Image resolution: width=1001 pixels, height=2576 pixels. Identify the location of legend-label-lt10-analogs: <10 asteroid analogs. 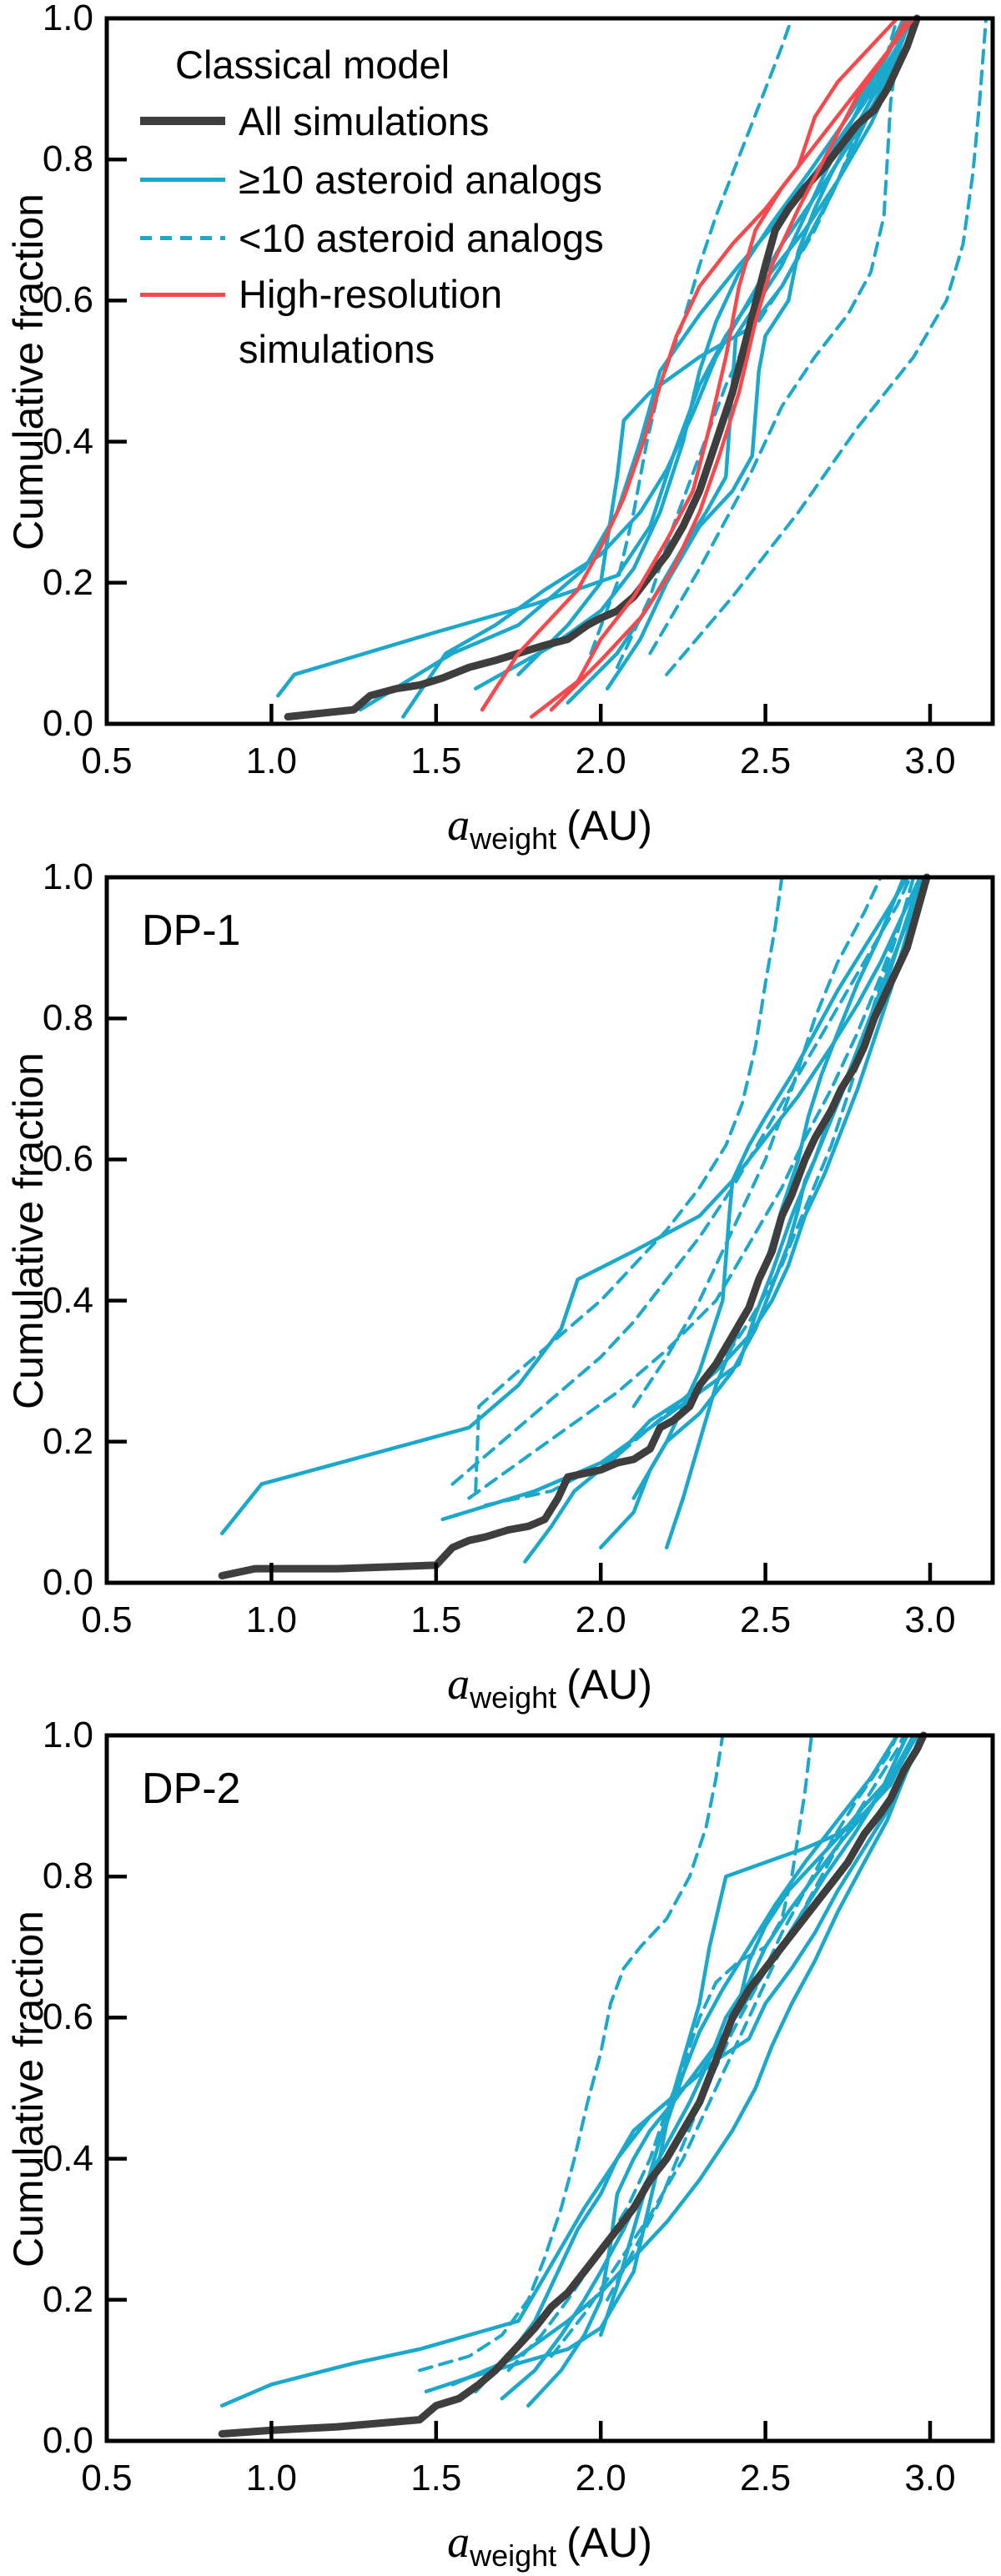
(421, 237).